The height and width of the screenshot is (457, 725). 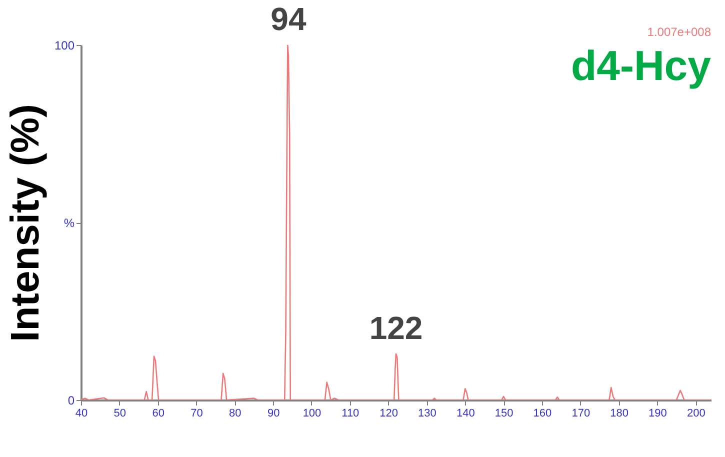 What do you see at coordinates (25, 223) in the screenshot?
I see `y-axis-title: Intensity (%)` at bounding box center [25, 223].